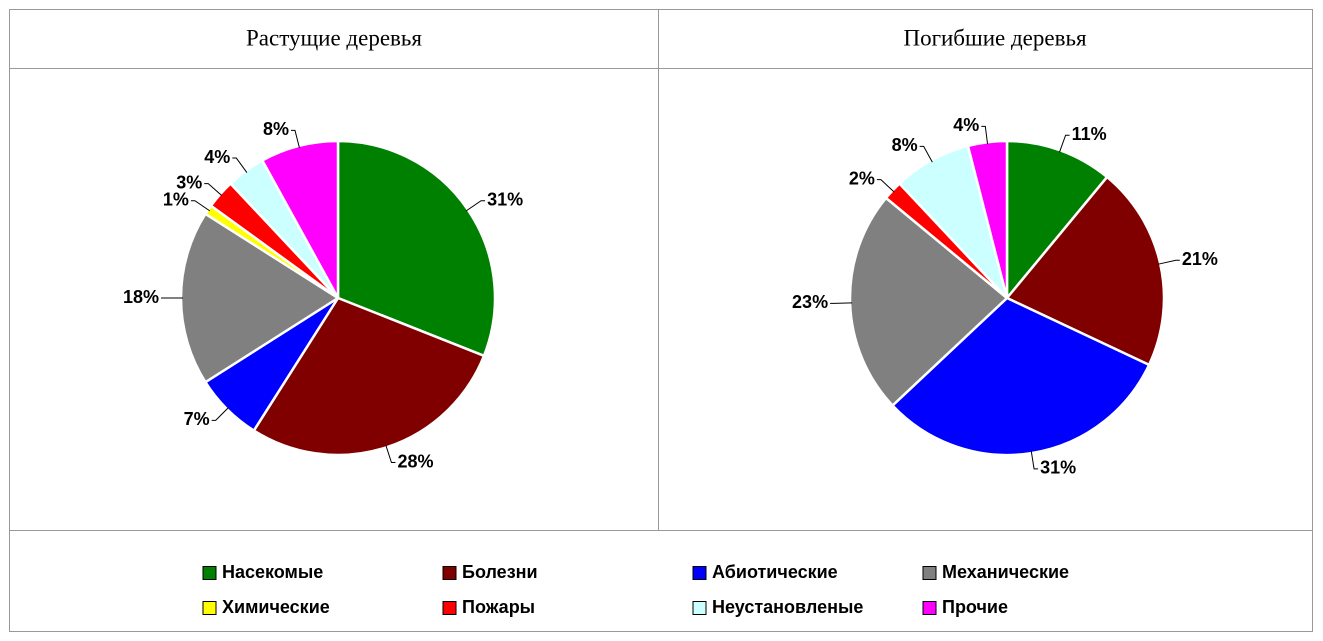 The image size is (1323, 641). What do you see at coordinates (1089, 134) in the screenshot?
I see `data-label: 11%` at bounding box center [1089, 134].